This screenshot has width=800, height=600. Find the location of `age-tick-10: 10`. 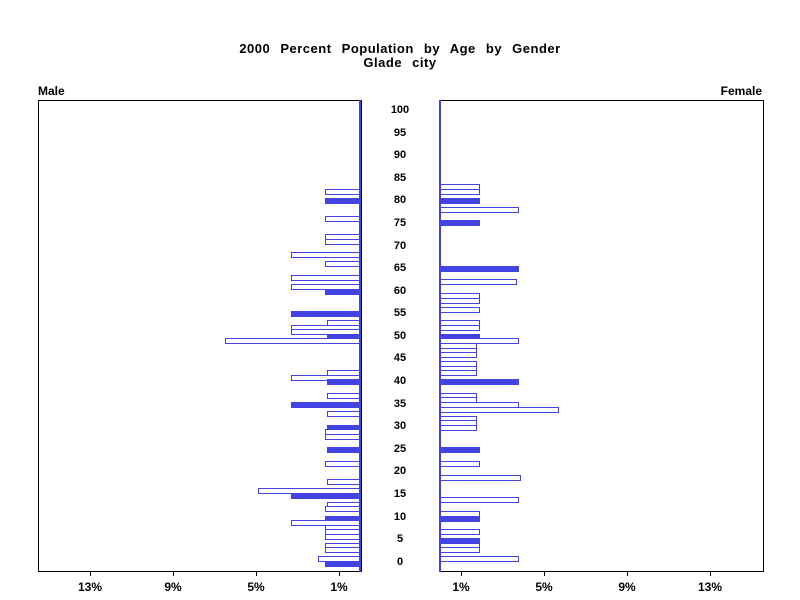

age-tick-10: 10 is located at coordinates (400, 516).